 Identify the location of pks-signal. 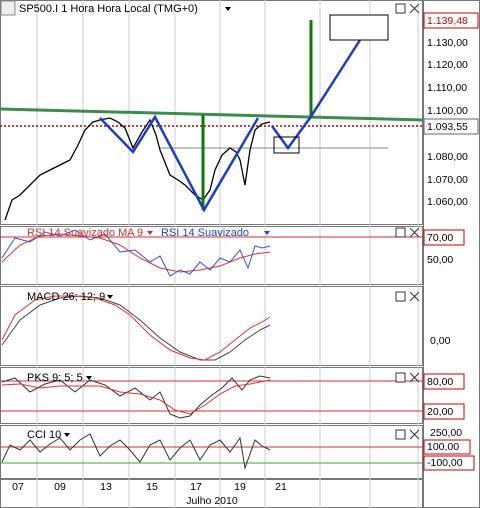
(136, 397).